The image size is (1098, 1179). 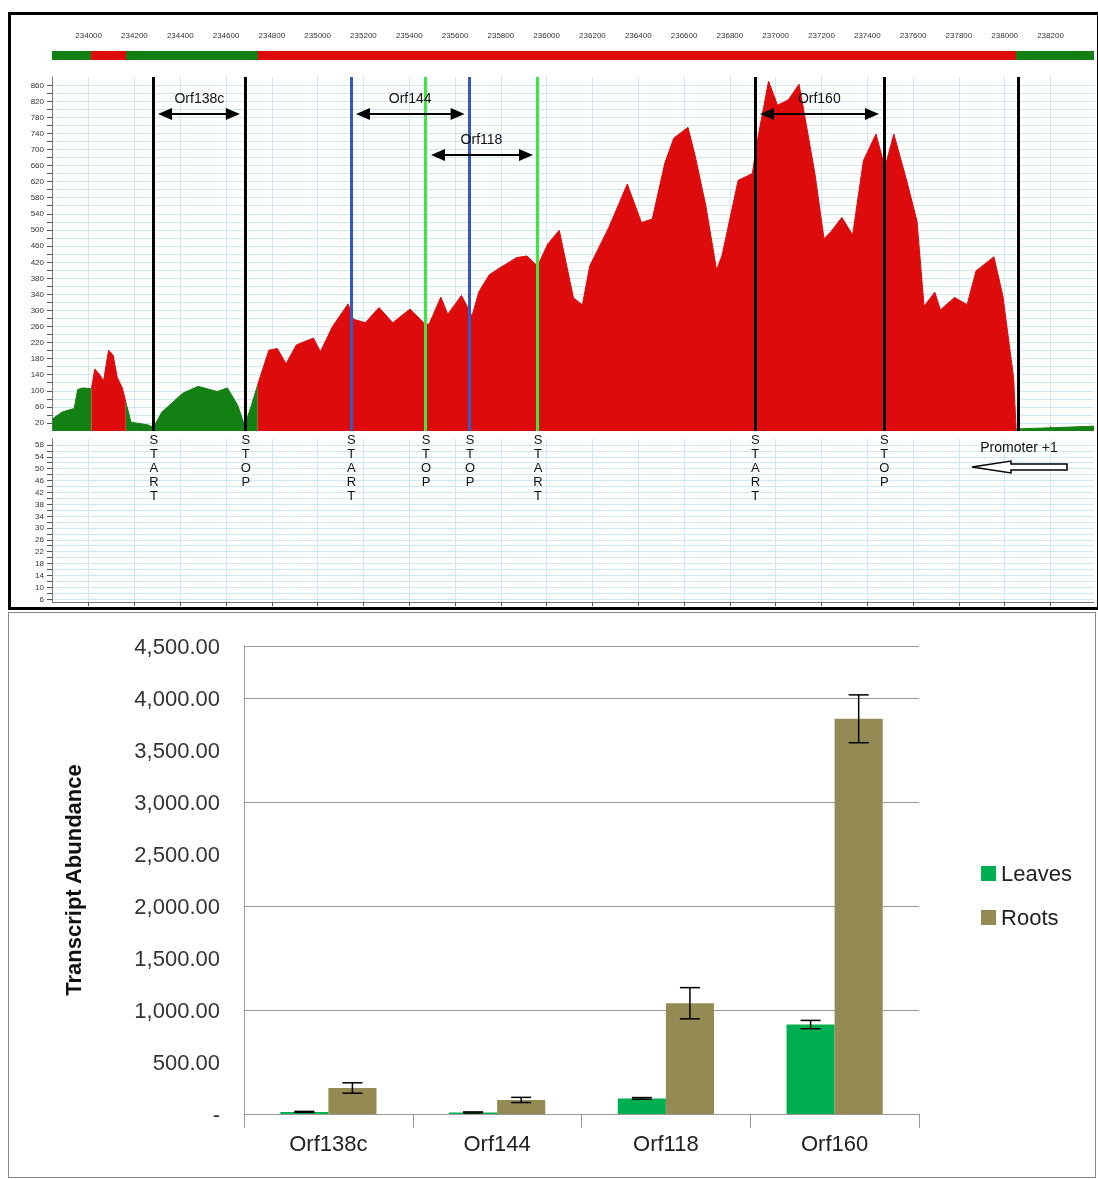 I want to click on x-tick-label: 238200, so click(x=1051, y=35).